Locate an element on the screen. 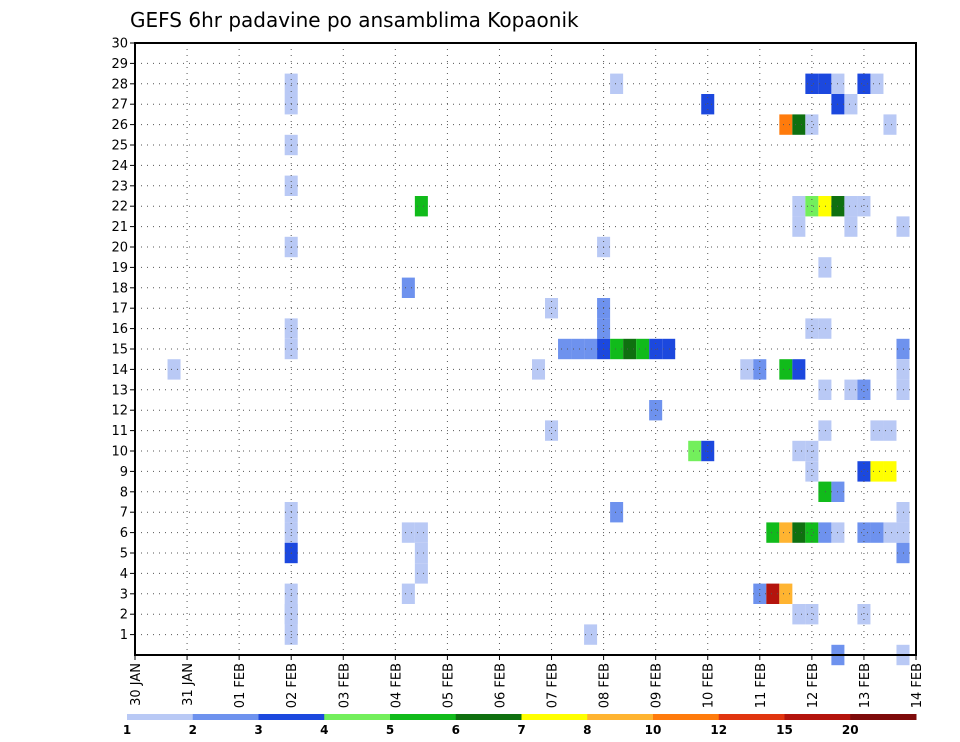 This screenshot has width=960, height=742. colorbar-label: 4 is located at coordinates (324, 730).